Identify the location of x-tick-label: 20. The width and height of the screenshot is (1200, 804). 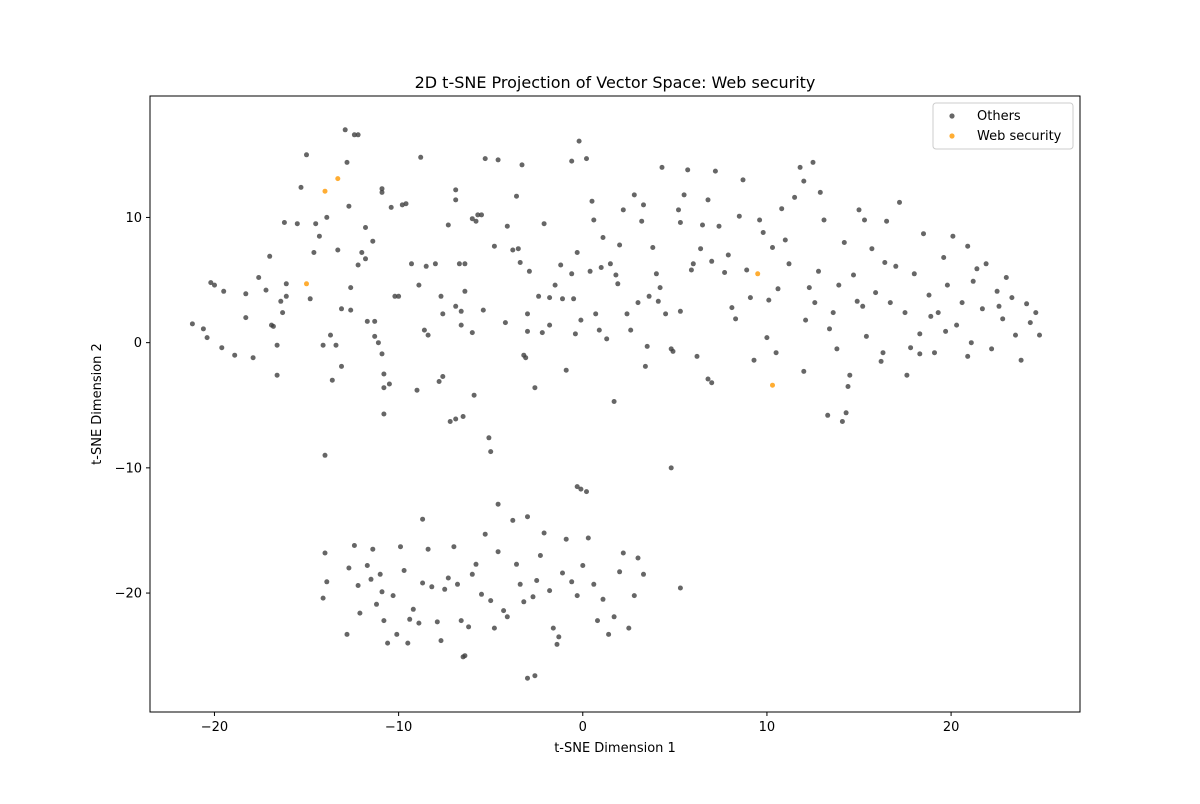
(951, 727).